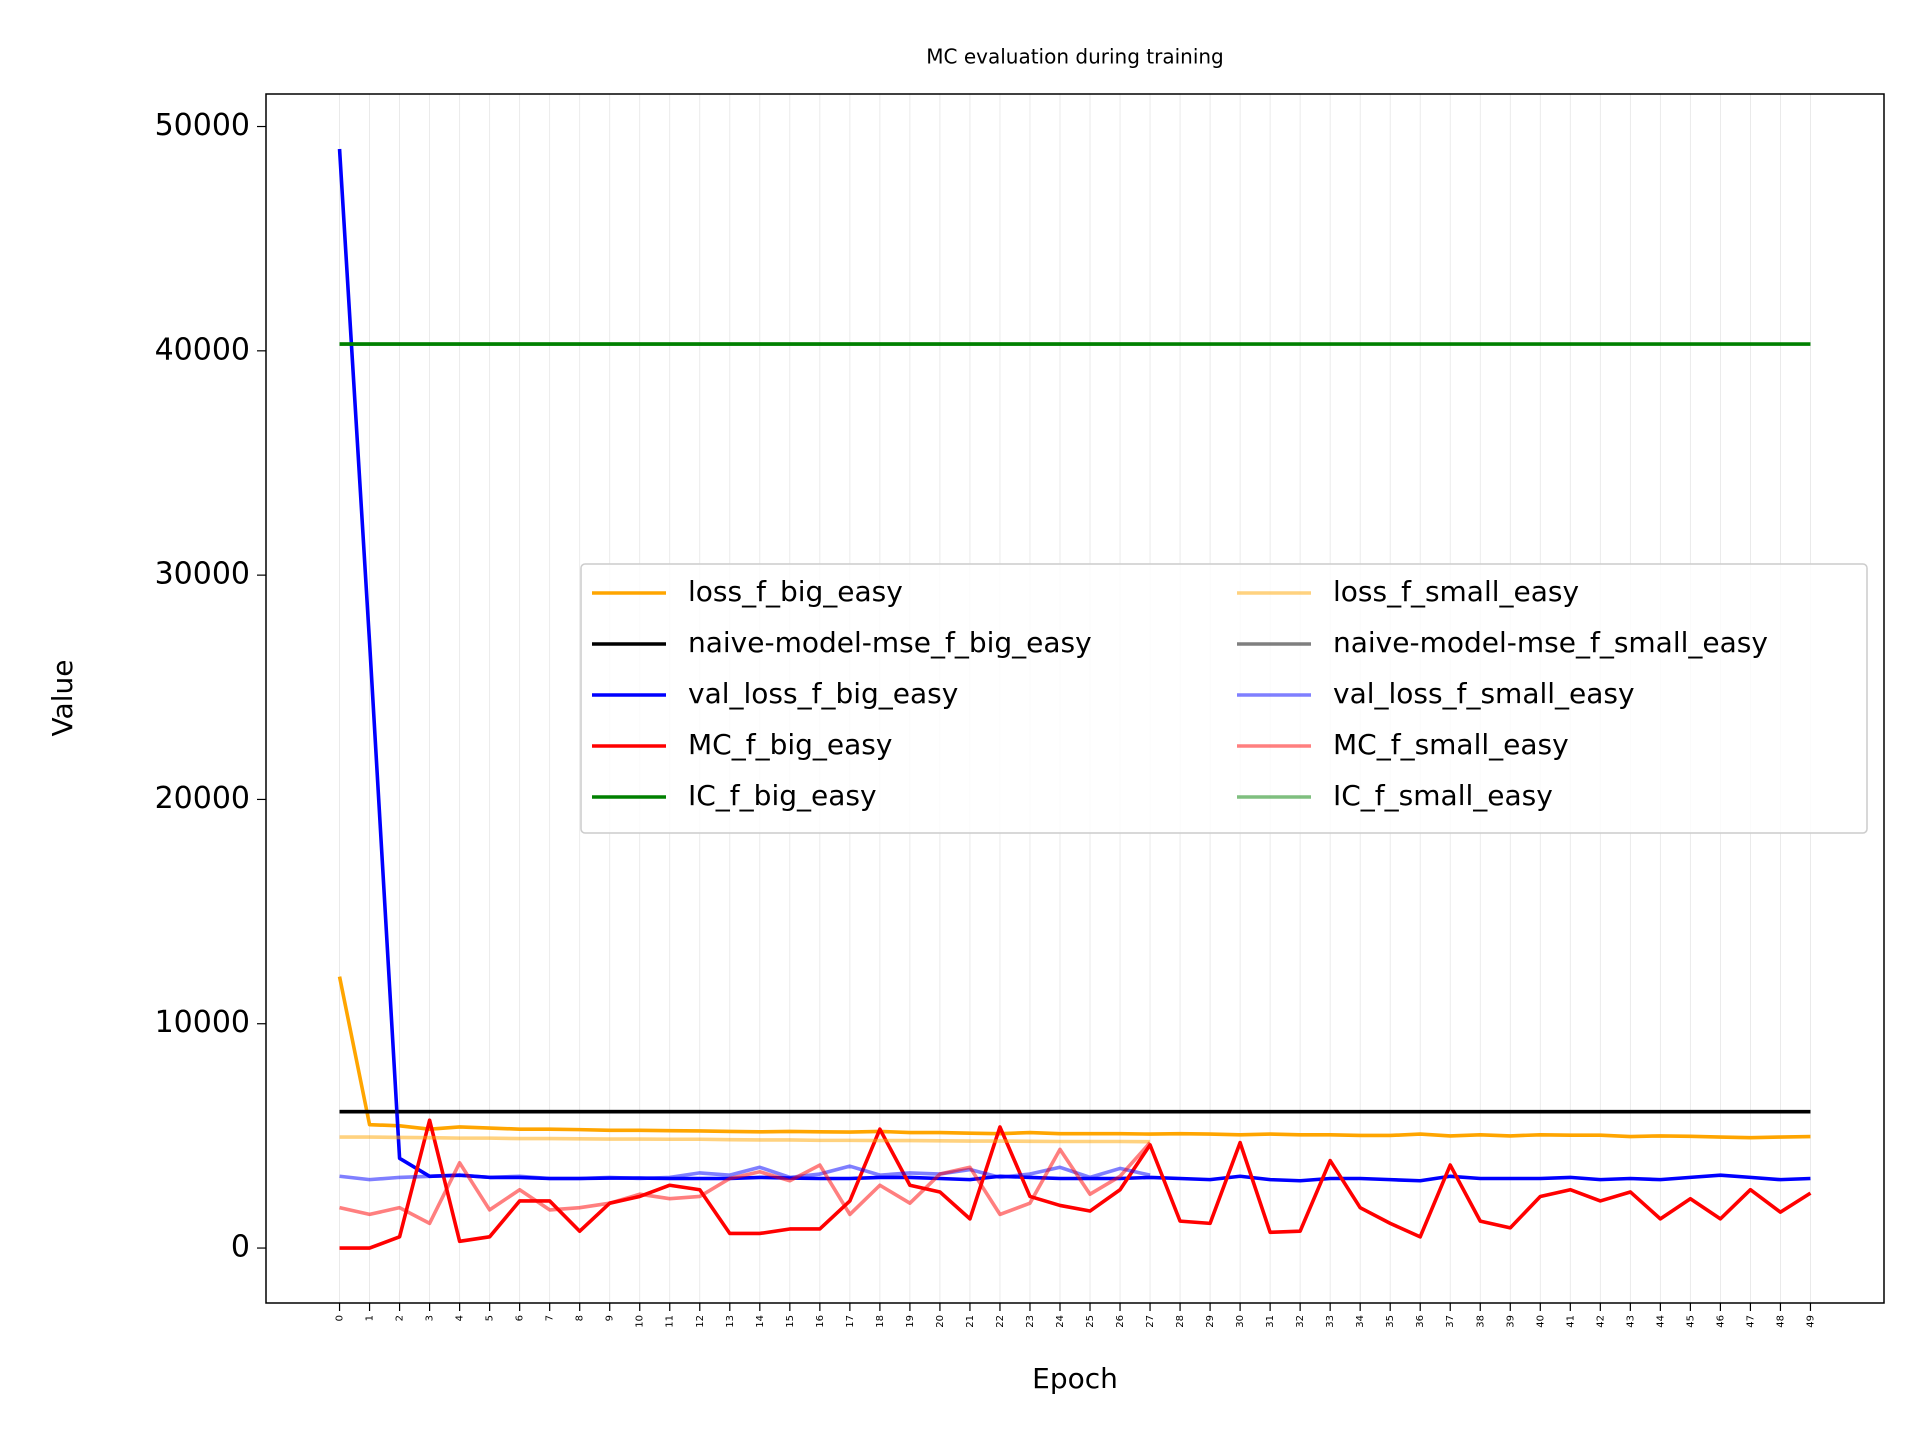 Image resolution: width=1920 pixels, height=1440 pixels. I want to click on x-tick-label: 1, so click(370, 1318).